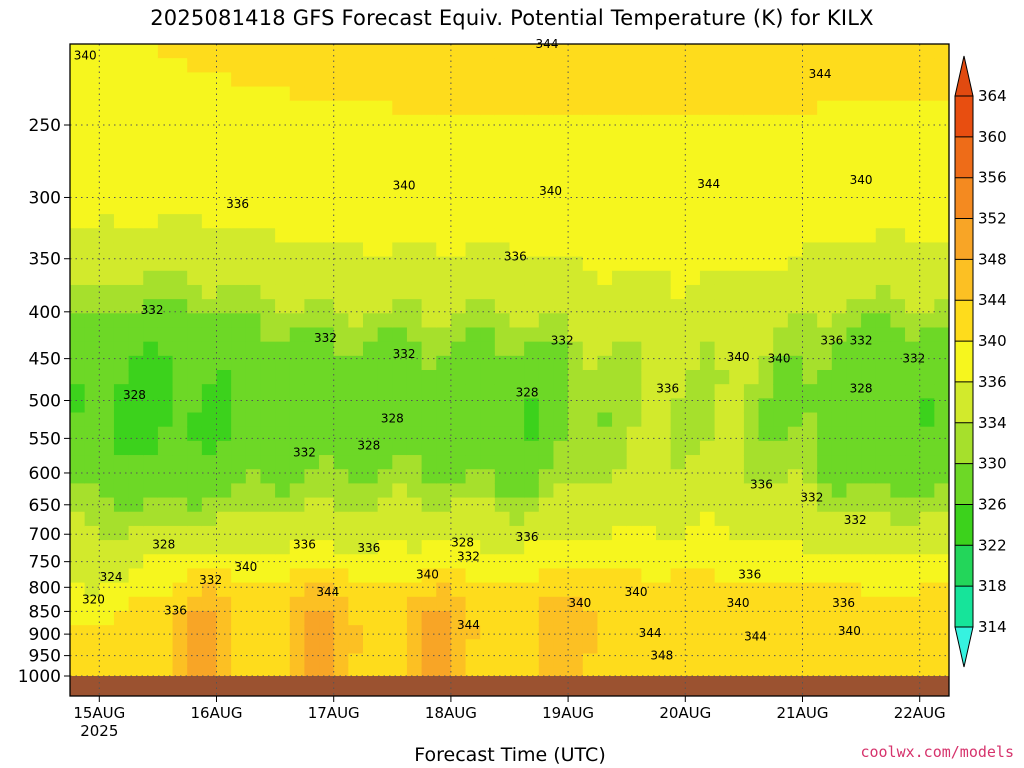  What do you see at coordinates (39, 677) in the screenshot?
I see `y-tick-label: 1000` at bounding box center [39, 677].